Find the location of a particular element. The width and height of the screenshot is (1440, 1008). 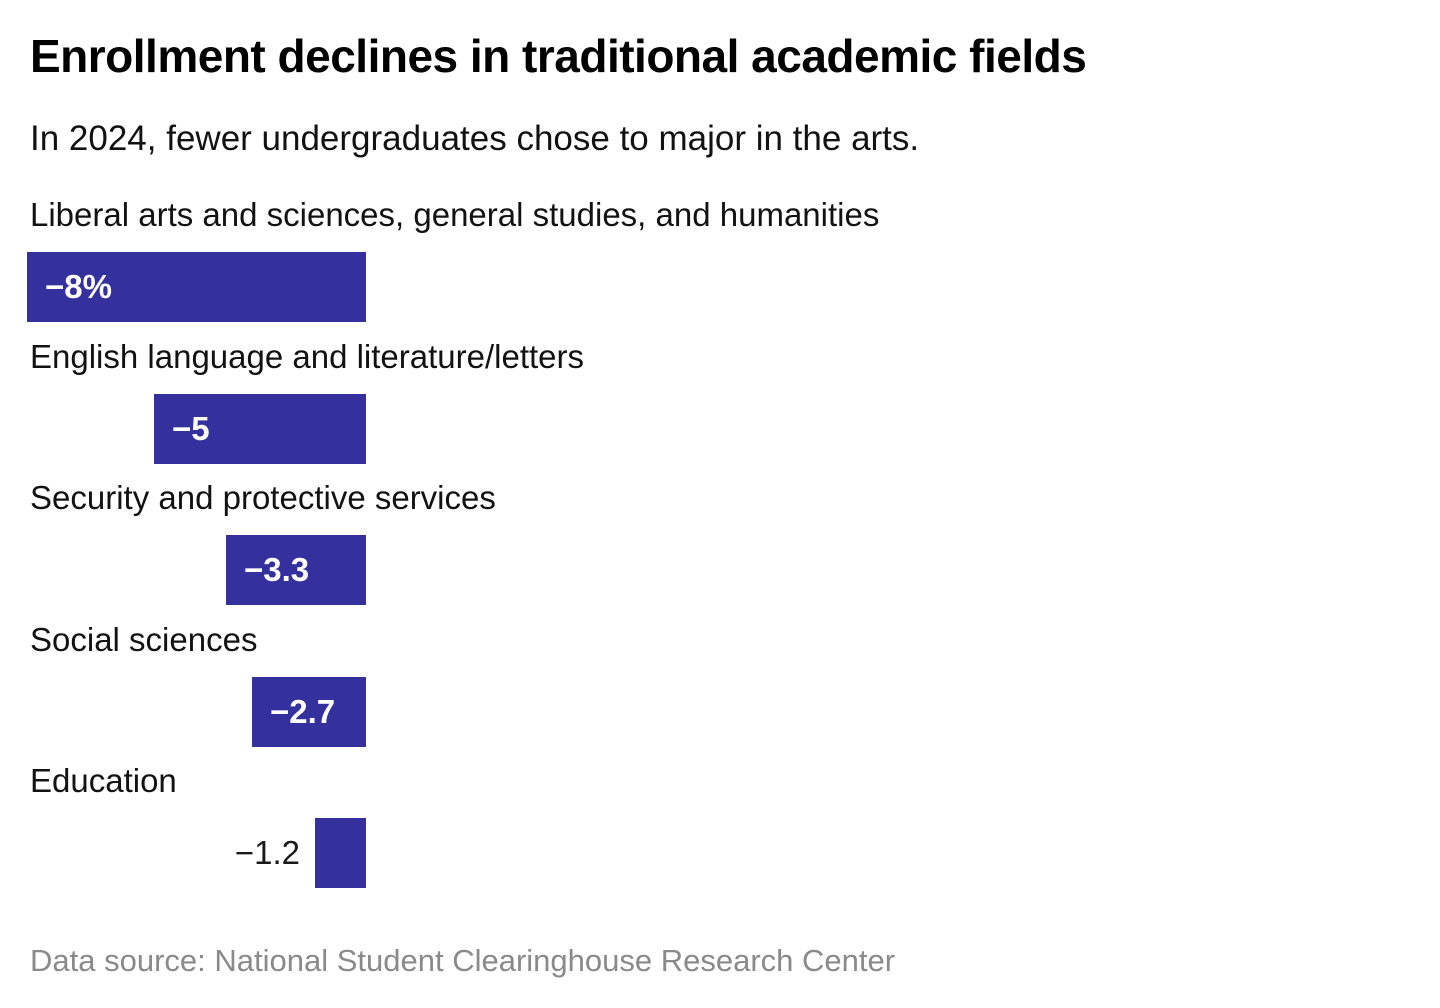

category-label: Social sciences is located at coordinates (144, 639).